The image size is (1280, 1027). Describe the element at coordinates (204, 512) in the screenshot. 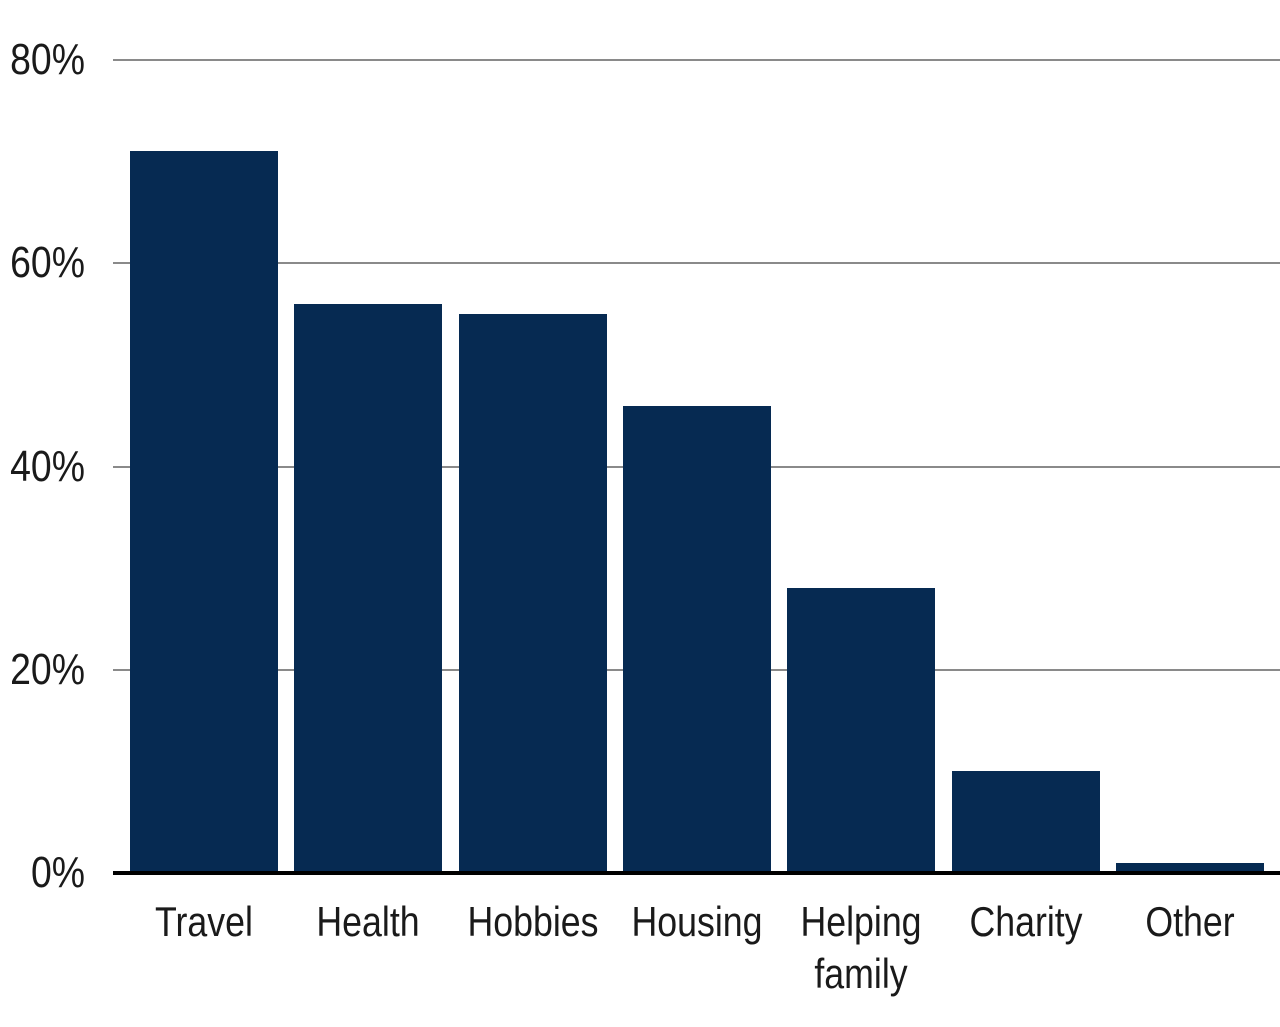

I see `bar-travel` at that location.